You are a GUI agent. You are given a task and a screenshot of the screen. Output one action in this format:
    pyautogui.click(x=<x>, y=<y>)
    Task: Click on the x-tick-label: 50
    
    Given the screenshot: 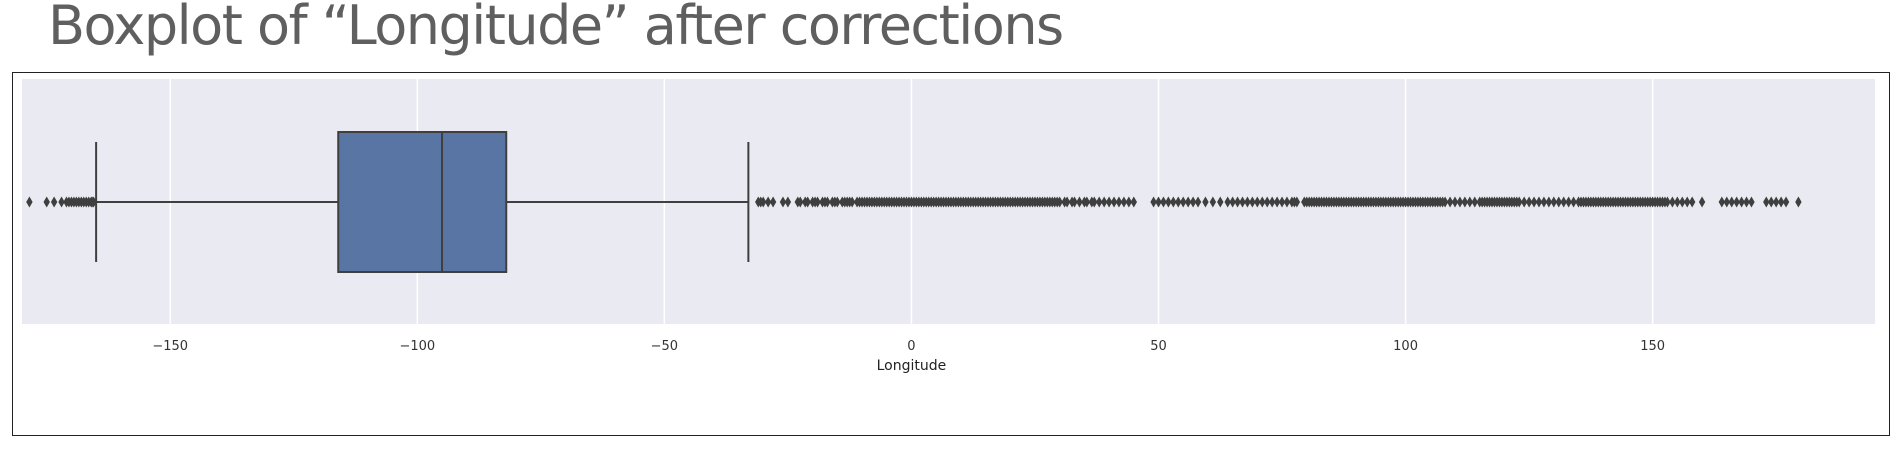 What is the action you would take?
    pyautogui.click(x=1158, y=346)
    